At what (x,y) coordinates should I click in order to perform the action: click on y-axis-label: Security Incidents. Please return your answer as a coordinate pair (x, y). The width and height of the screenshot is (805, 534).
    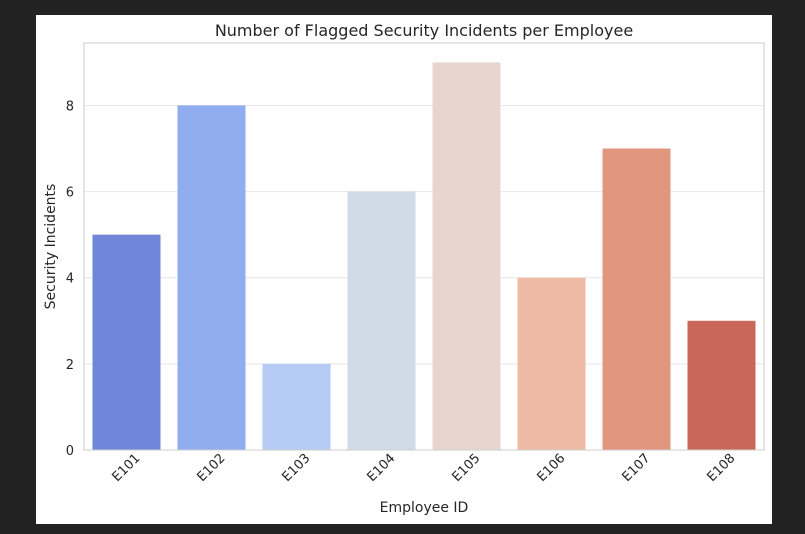
    Looking at the image, I should click on (51, 247).